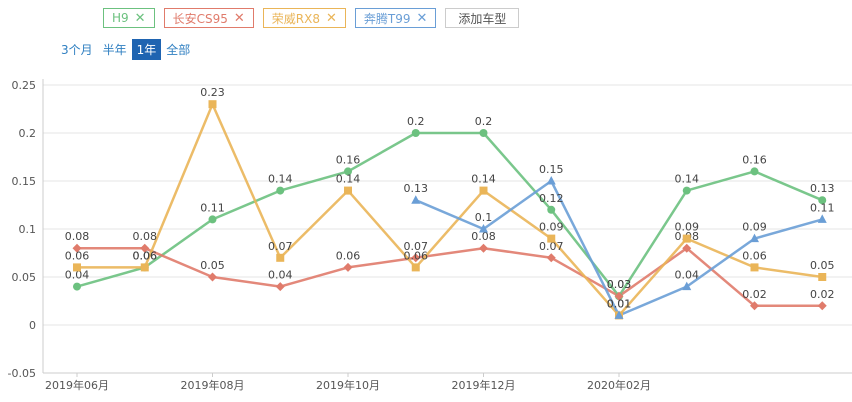 This screenshot has width=852, height=402. I want to click on vehicle-tag-bar: H9 ✕ 长安CS95 ✕ 荣威RX8 ✕ 奔腾T99 ✕ 添加车型, so click(311, 18).